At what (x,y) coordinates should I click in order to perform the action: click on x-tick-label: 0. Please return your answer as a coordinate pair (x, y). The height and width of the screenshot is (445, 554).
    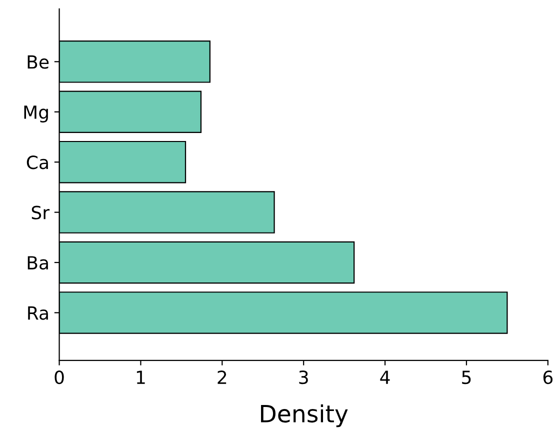
    Looking at the image, I should click on (59, 377).